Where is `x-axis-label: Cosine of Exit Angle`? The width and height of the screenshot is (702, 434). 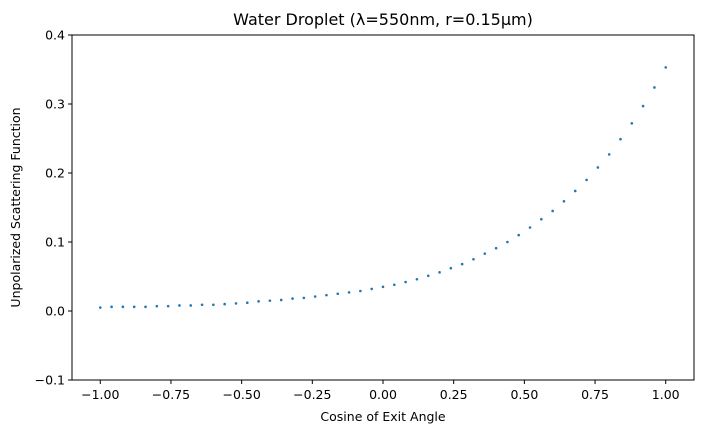 x-axis-label: Cosine of Exit Angle is located at coordinates (382, 416).